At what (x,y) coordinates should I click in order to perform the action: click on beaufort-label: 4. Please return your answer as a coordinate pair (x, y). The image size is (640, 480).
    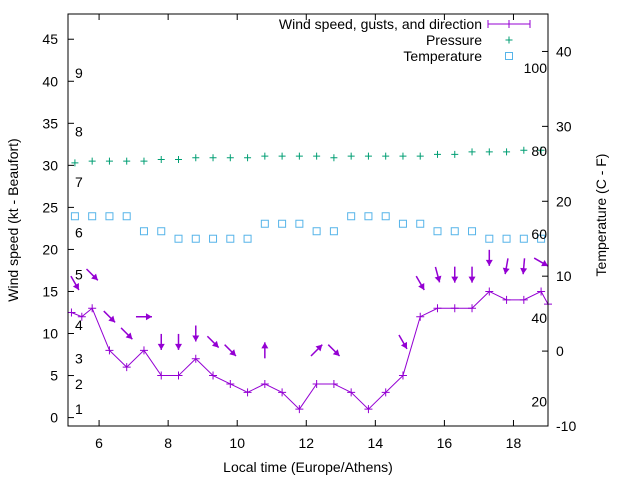
    Looking at the image, I should click on (79, 325).